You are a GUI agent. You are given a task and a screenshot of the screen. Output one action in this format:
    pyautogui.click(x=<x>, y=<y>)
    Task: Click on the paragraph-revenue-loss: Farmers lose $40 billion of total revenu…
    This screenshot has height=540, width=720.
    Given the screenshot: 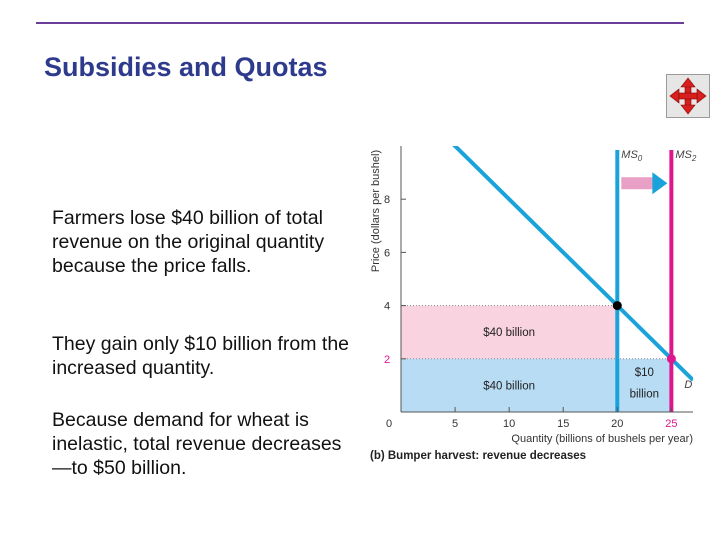 What is the action you would take?
    pyautogui.click(x=188, y=242)
    